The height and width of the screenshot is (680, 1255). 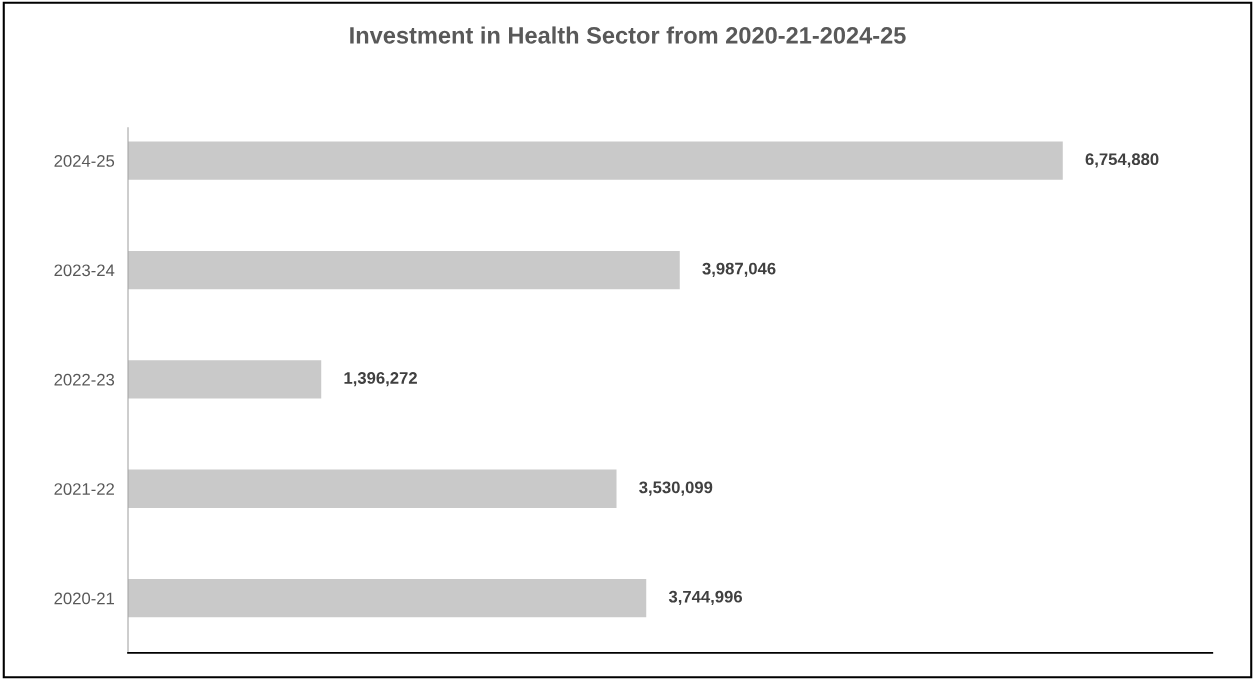 What do you see at coordinates (628, 35) in the screenshot?
I see `chart-title: Investment in Health Sector from 2020-21-2024-25` at bounding box center [628, 35].